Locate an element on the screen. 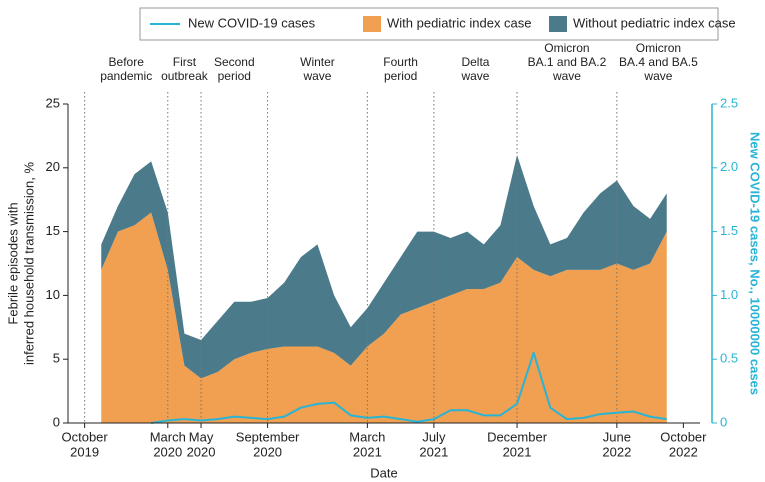 This screenshot has width=765, height=482. y-tick-label: 15 is located at coordinates (53, 230).